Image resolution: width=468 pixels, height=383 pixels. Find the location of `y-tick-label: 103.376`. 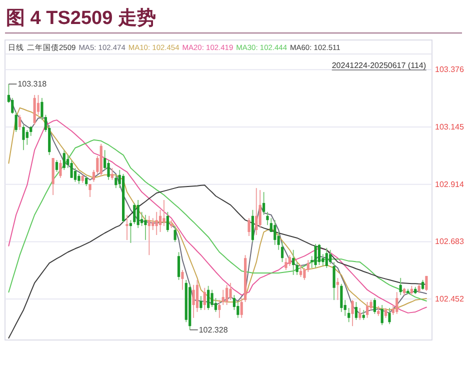

y-tick-label: 103.376 is located at coordinates (449, 69).